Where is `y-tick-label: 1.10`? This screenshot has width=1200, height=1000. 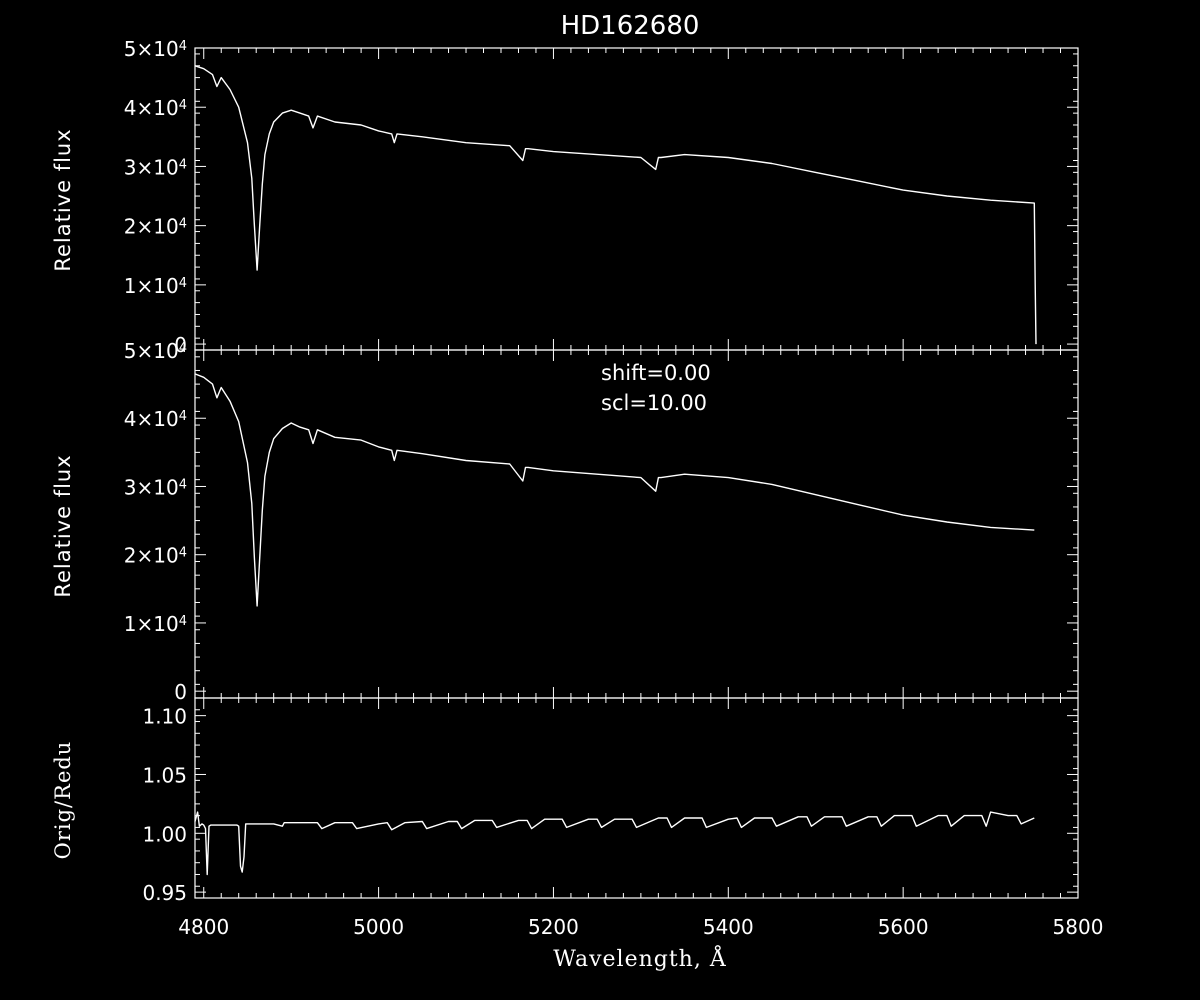 y-tick-label: 1.10 is located at coordinates (164, 717).